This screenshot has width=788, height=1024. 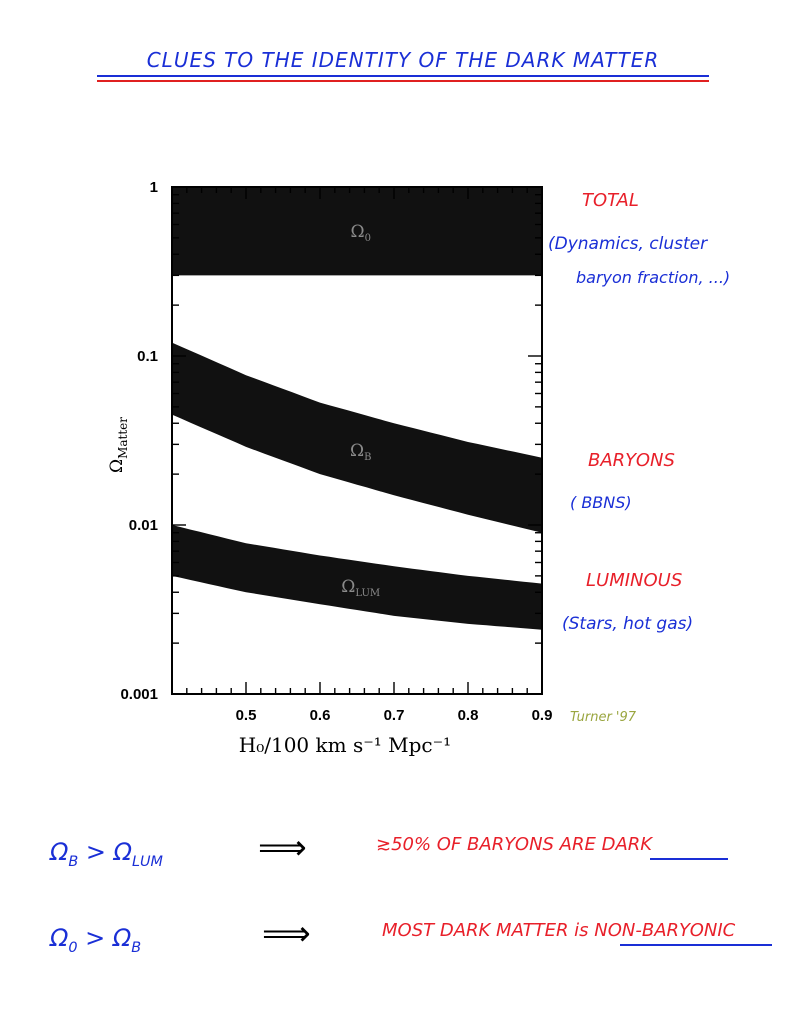 I want to click on band-ΩB, so click(x=357, y=437).